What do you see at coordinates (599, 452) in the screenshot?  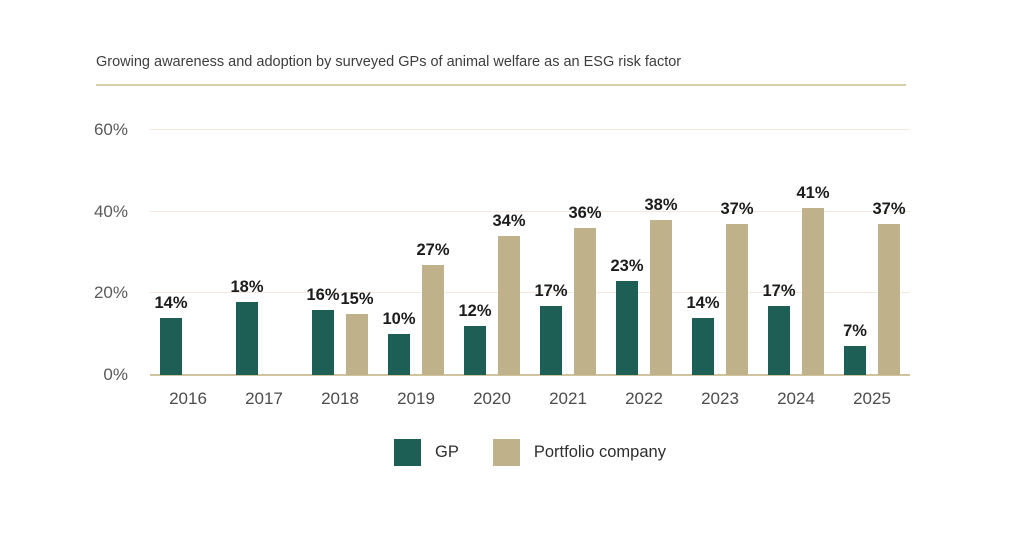 I see `legend-label: Portfolio company` at bounding box center [599, 452].